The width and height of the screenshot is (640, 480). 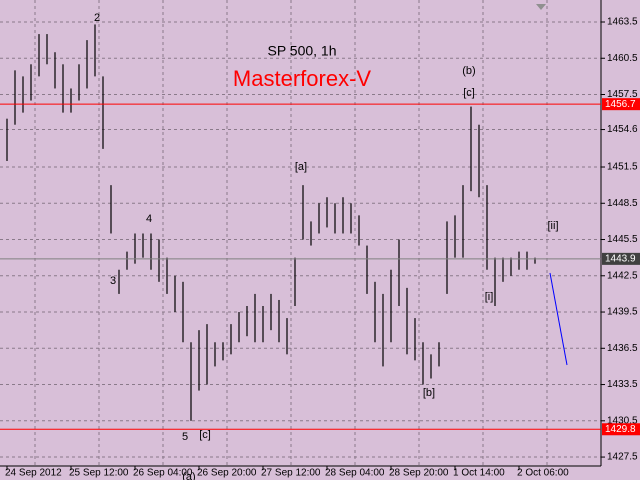 I want to click on y-tick-label: 1430.5, so click(x=622, y=420).